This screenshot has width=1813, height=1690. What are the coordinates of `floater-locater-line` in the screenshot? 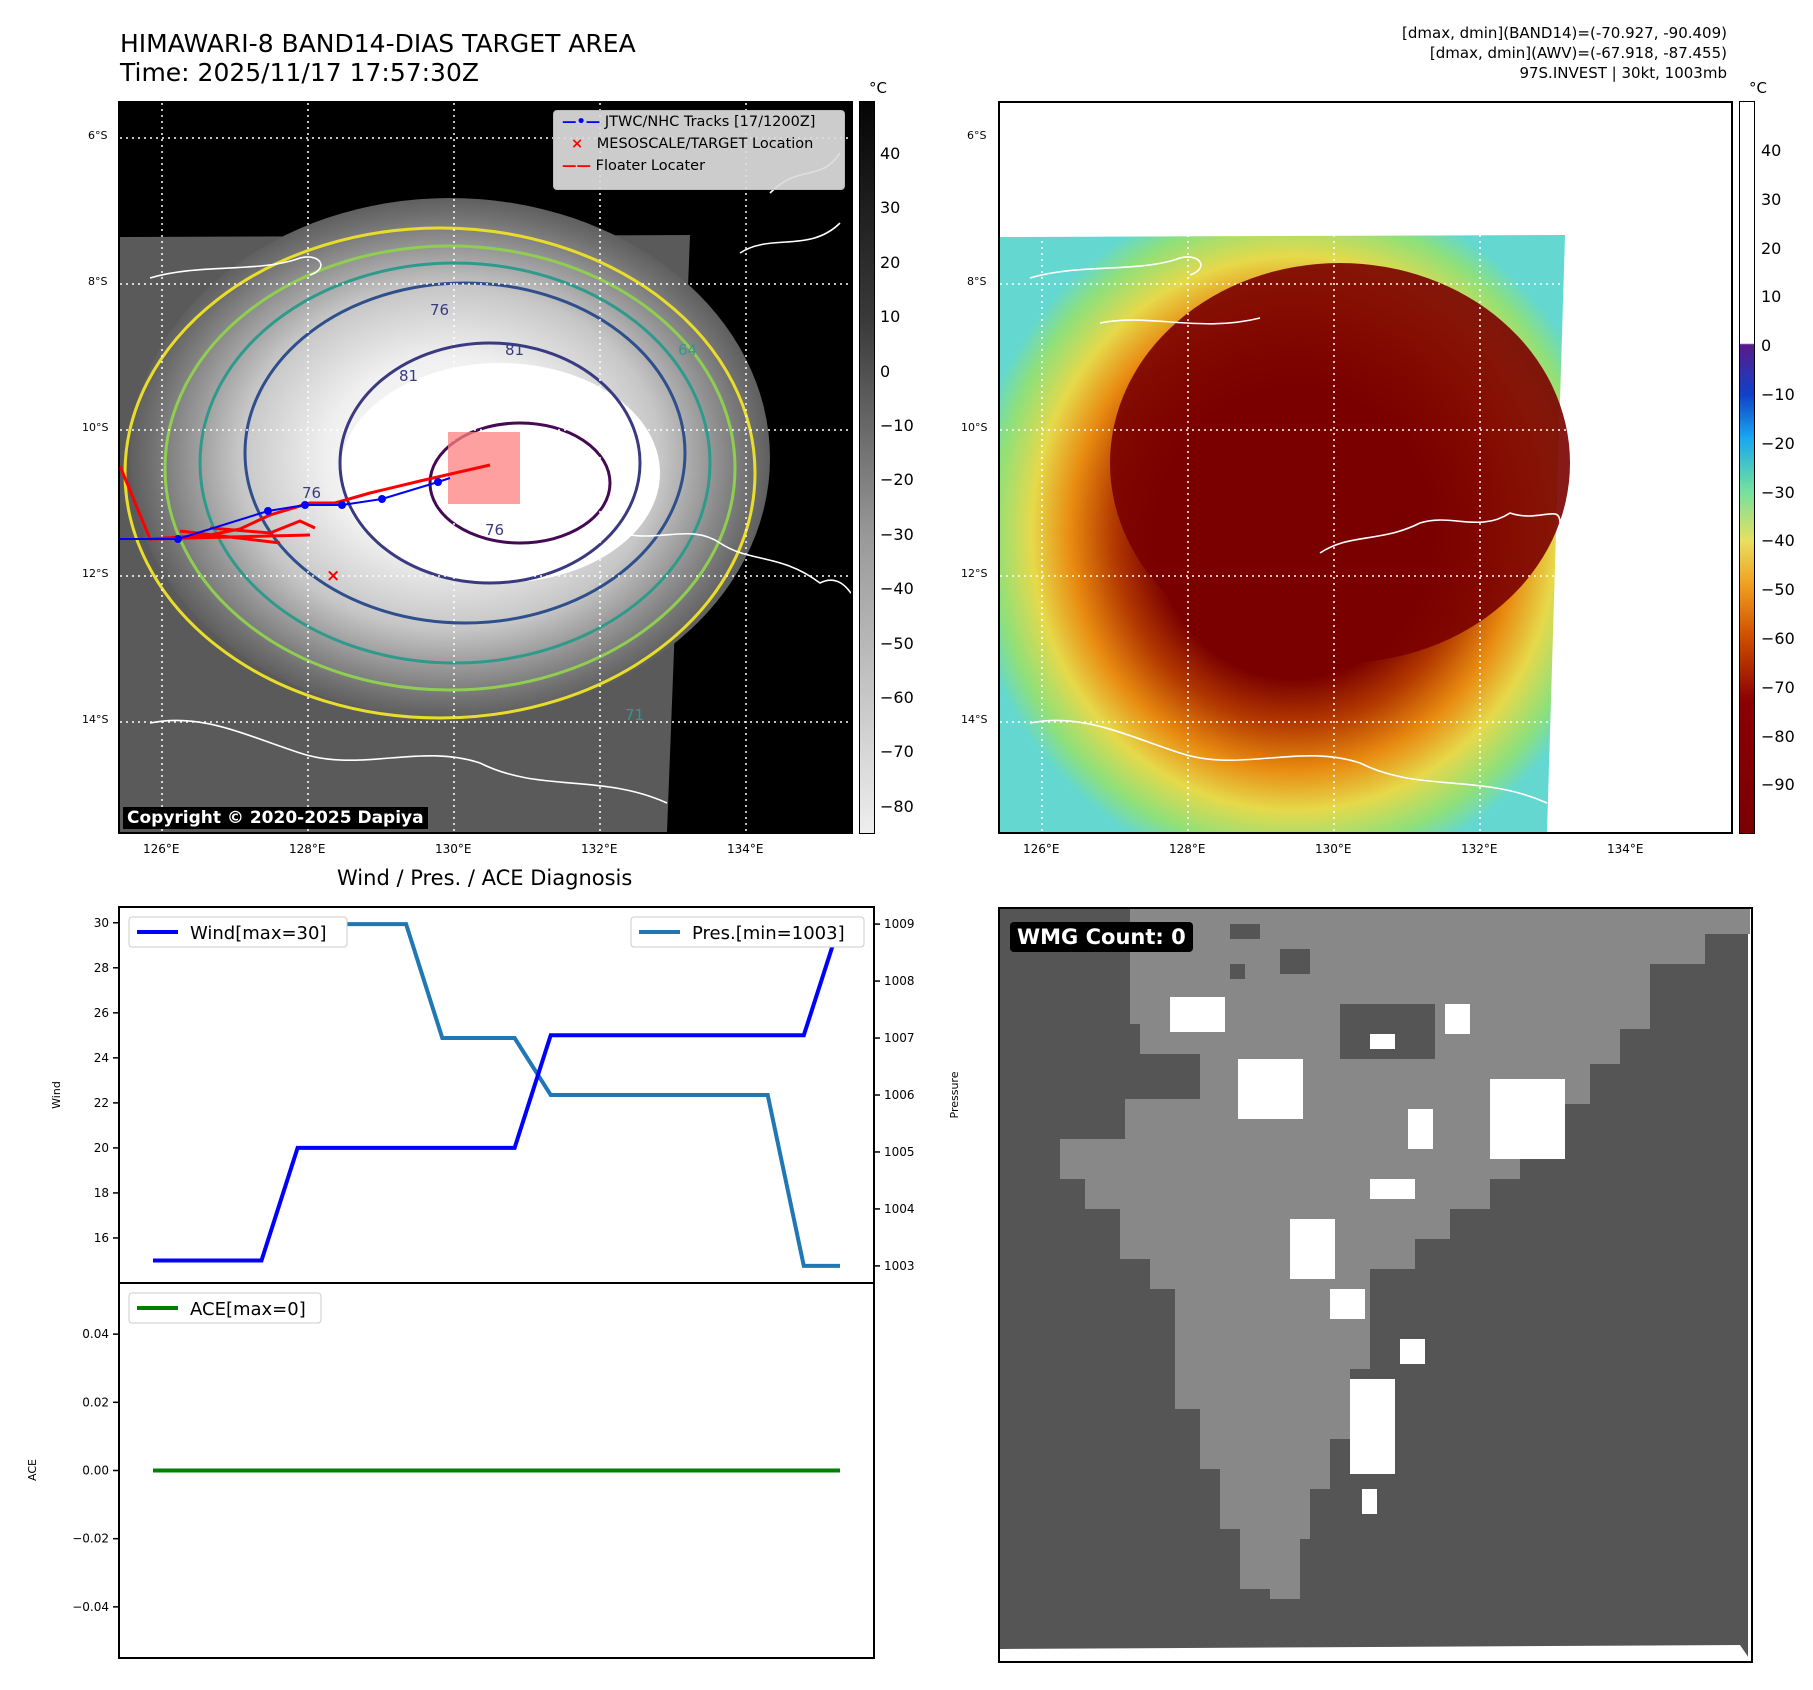 It's located at (305, 504).